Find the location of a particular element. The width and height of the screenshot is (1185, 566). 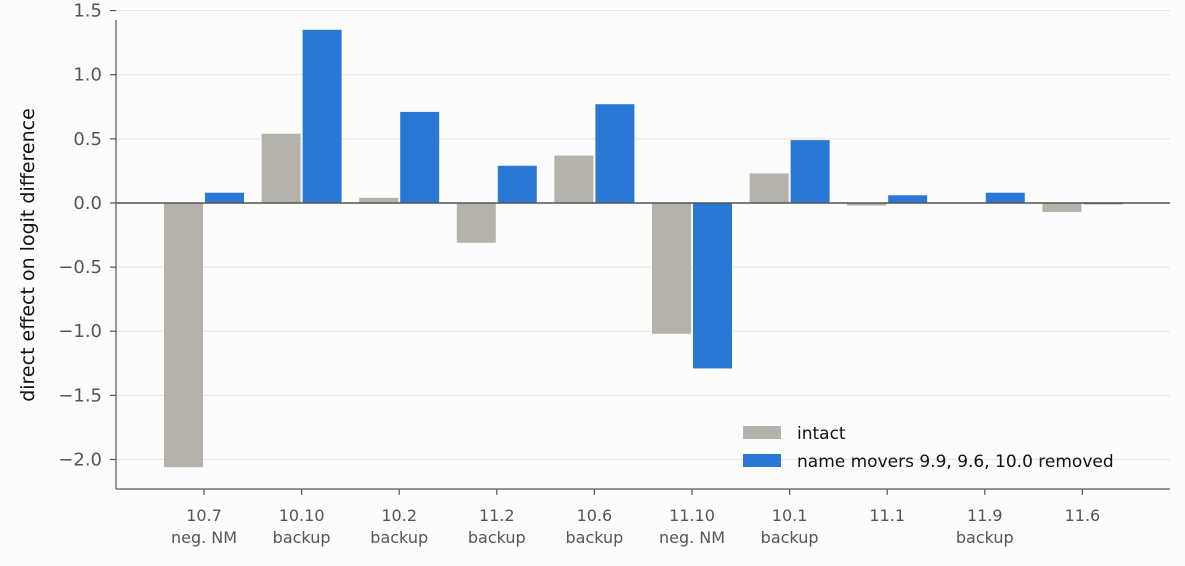

legend: intact name movers 9.9, 9.6, 10.0 removed is located at coordinates (928, 448).